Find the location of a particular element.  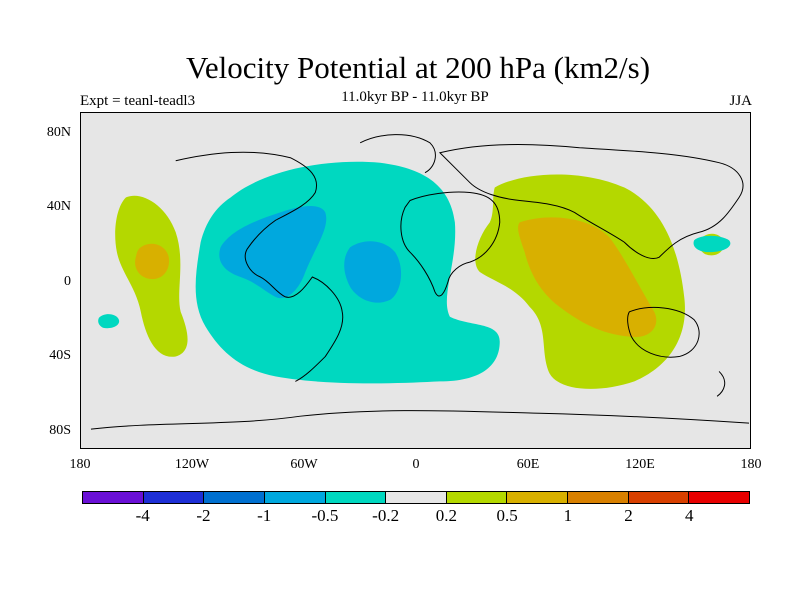

negative-region-west-pacific is located at coordinates (712, 244).